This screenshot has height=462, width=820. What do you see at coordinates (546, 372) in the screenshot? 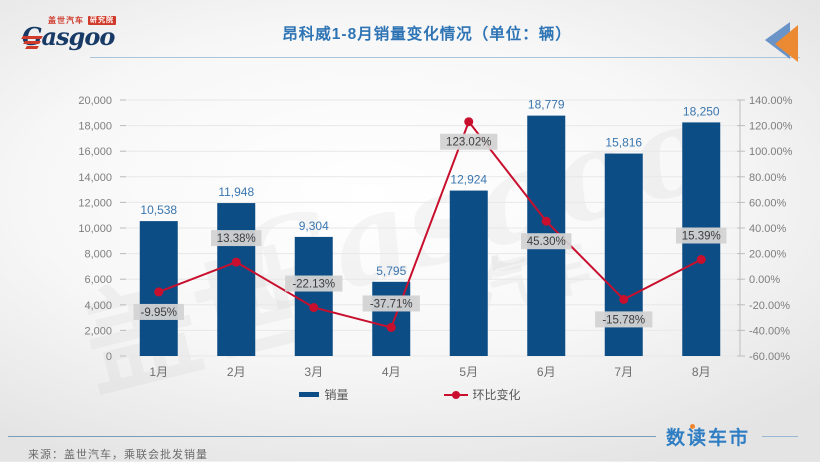
I see `x-axis-label: 6月` at bounding box center [546, 372].